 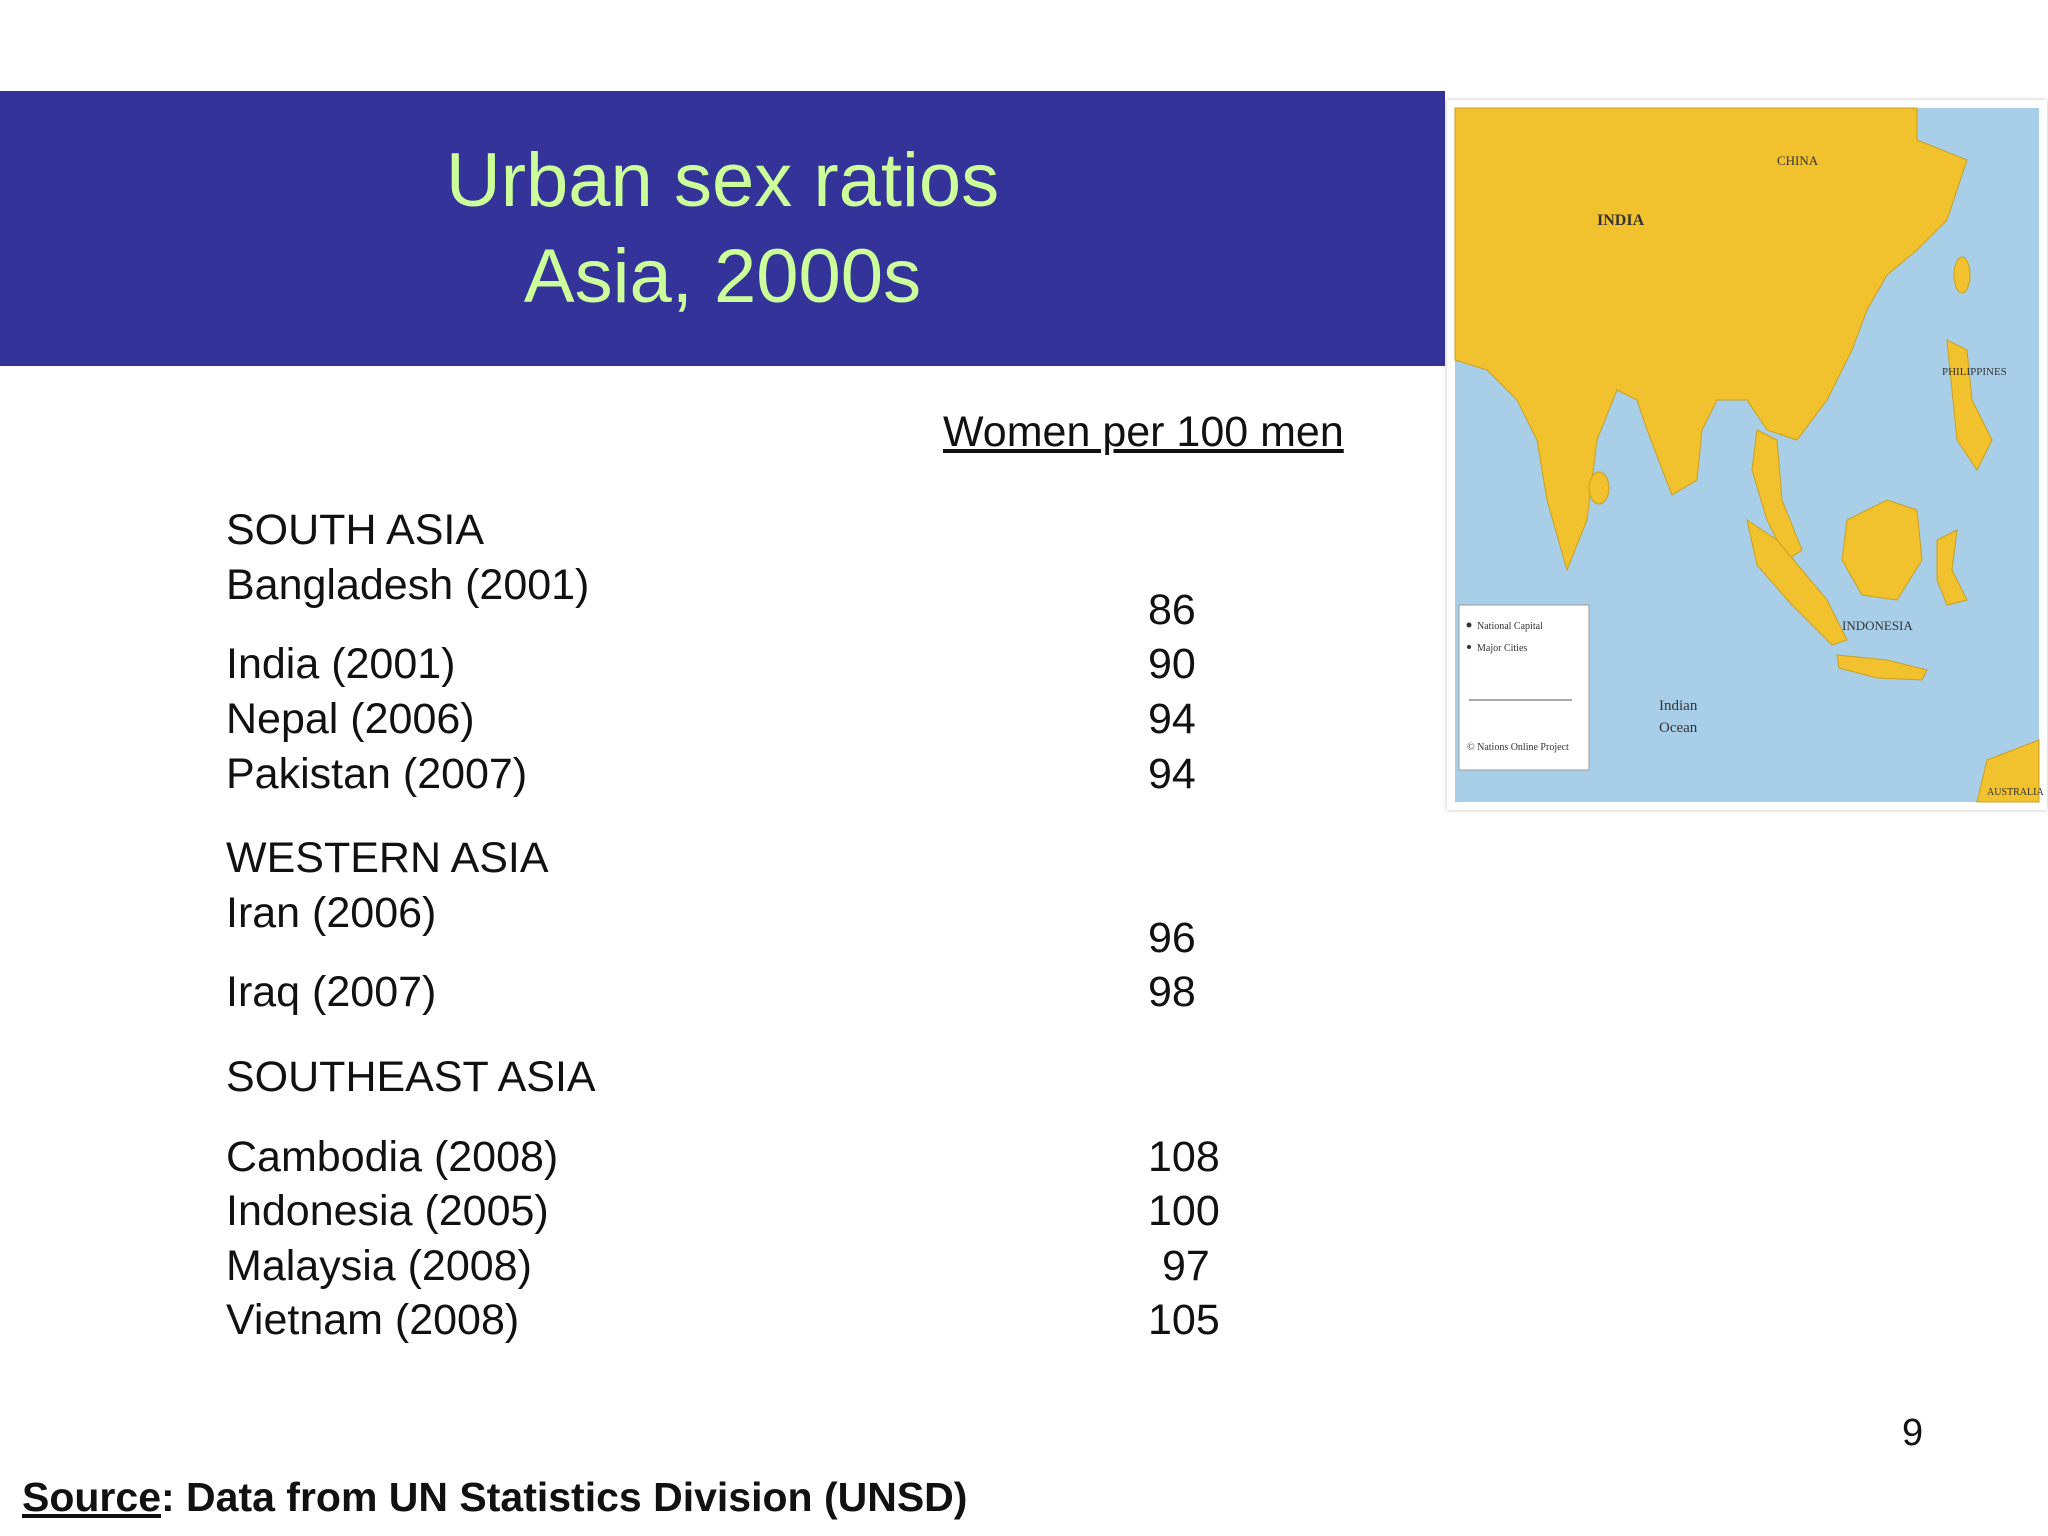 I want to click on map-label-indonesia: INDONESIA, so click(x=1877, y=625).